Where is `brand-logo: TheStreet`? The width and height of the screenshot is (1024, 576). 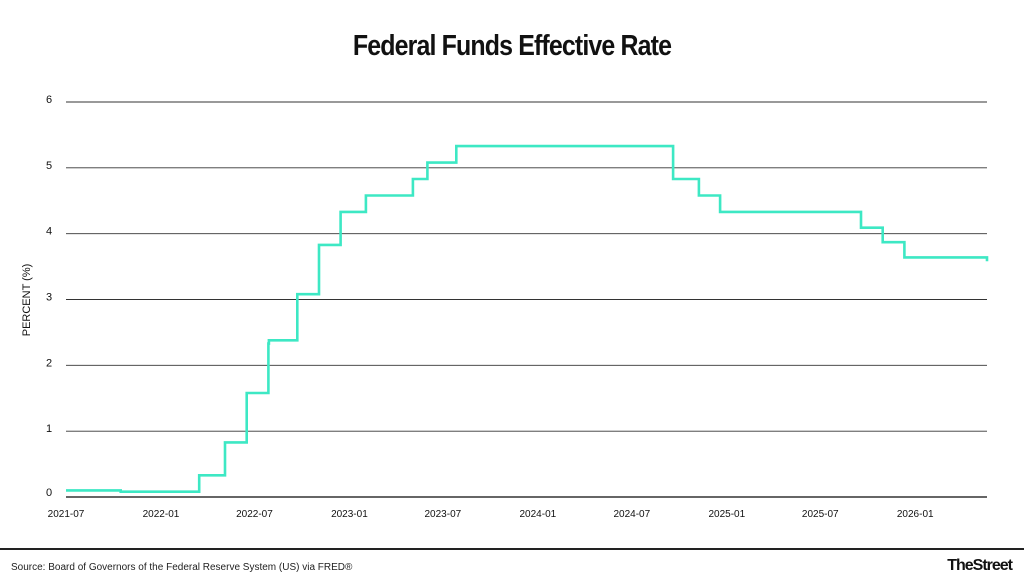 brand-logo: TheStreet is located at coordinates (980, 565).